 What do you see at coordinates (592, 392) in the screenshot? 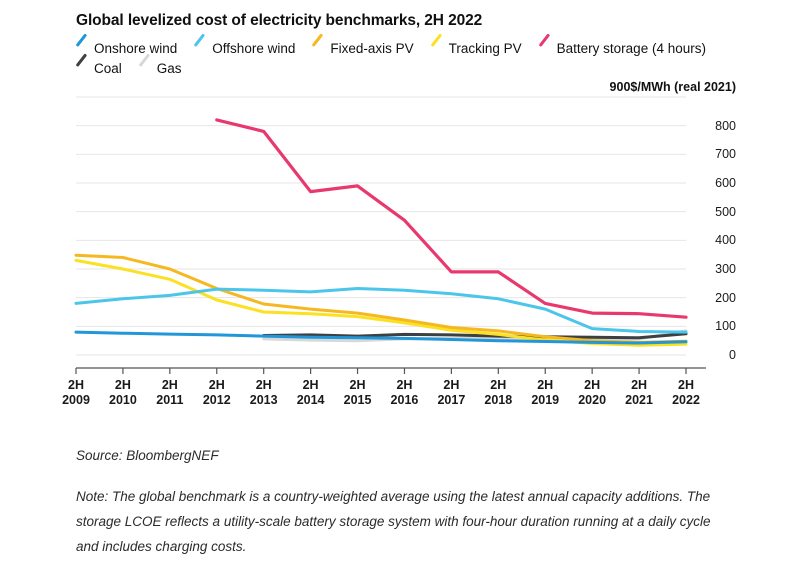
I see `x-axis-tick-label: 2H 2020` at bounding box center [592, 392].